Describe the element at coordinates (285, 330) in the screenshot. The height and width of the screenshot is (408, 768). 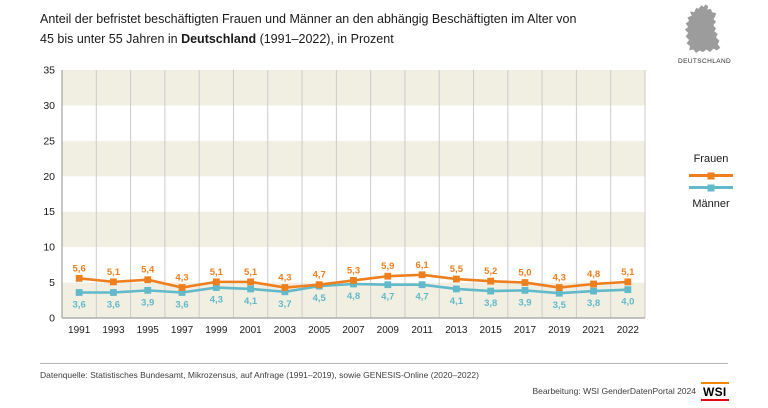
I see `x-tick-label: 2003` at that location.